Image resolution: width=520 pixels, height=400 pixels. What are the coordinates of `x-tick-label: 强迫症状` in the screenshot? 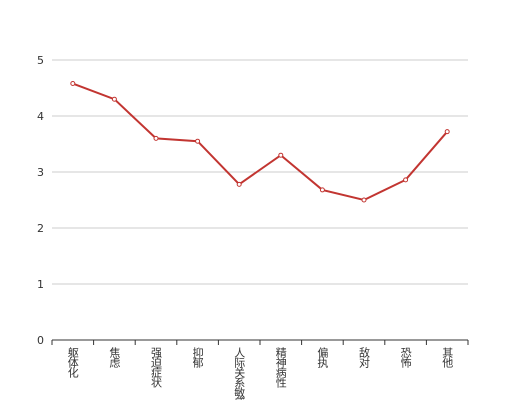 It's located at (156, 367).